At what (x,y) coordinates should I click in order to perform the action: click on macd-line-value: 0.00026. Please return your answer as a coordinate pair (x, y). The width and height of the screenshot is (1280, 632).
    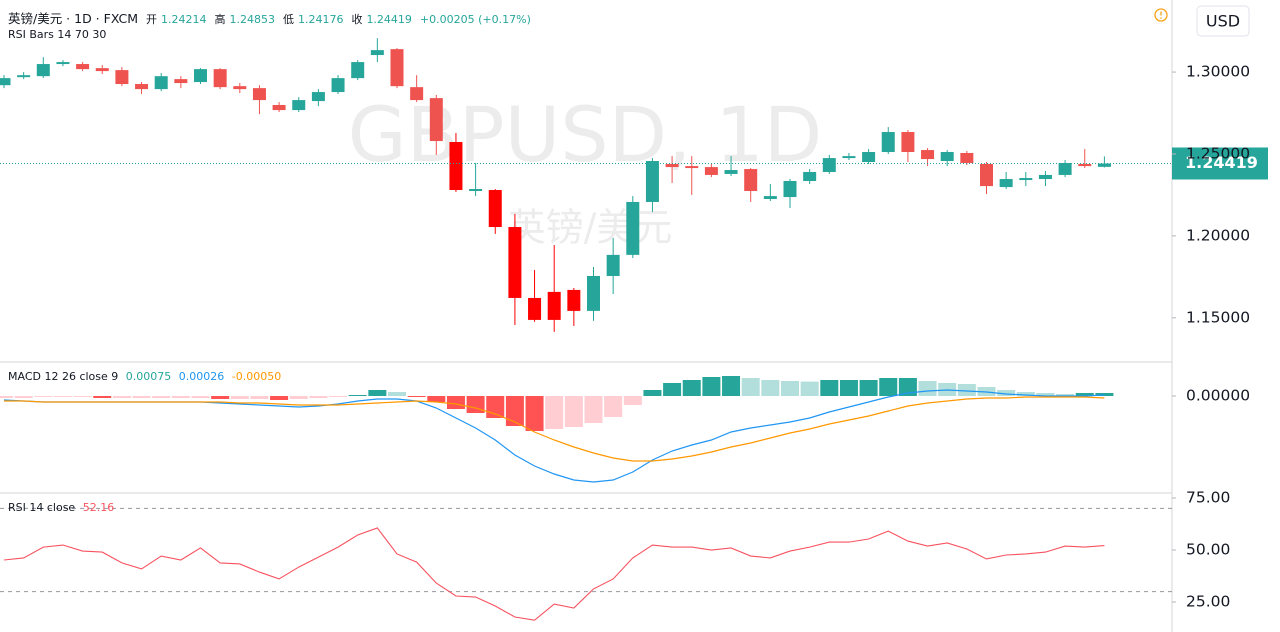
    Looking at the image, I should click on (201, 376).